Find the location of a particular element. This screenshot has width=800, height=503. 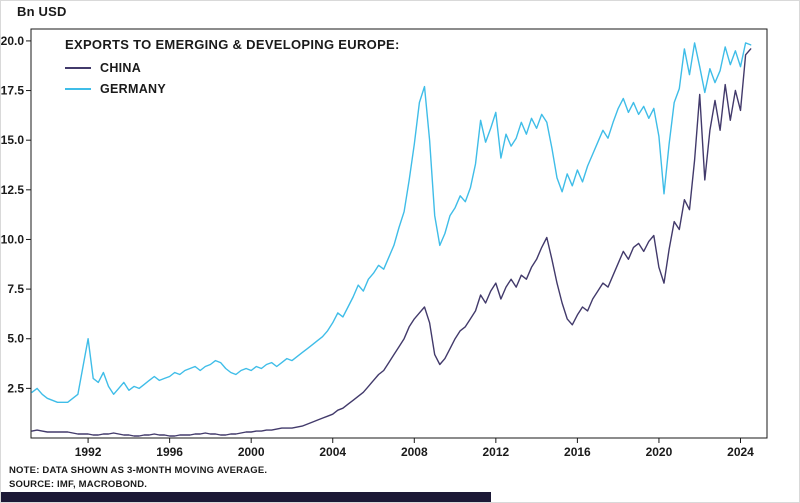

y-tick-label: 7.5 is located at coordinates (15, 289).